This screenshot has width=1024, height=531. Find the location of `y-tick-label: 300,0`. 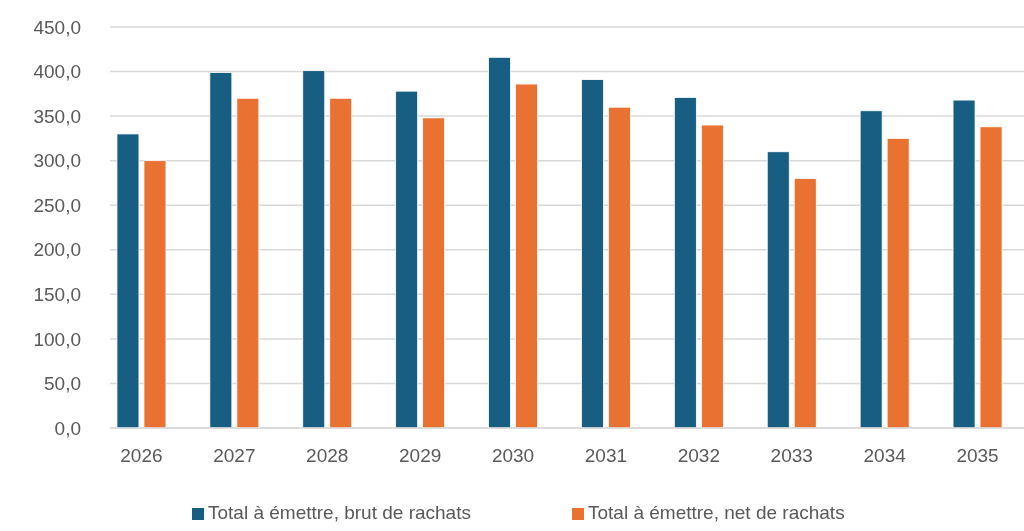

y-tick-label: 300,0 is located at coordinates (57, 161).